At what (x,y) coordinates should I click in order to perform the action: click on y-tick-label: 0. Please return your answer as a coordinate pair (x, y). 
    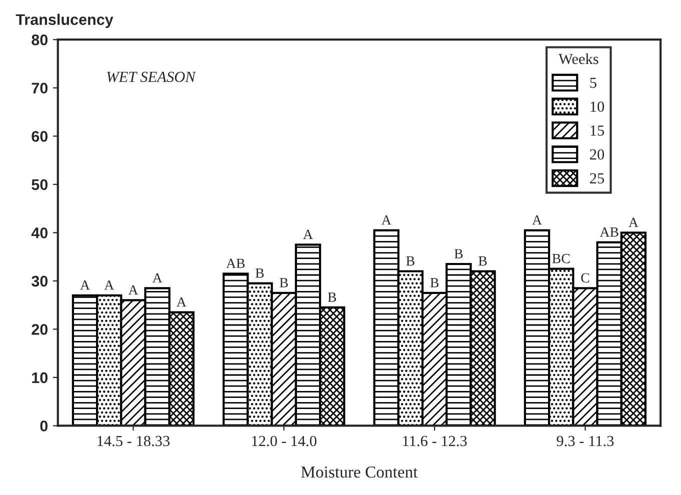
    Looking at the image, I should click on (44, 426).